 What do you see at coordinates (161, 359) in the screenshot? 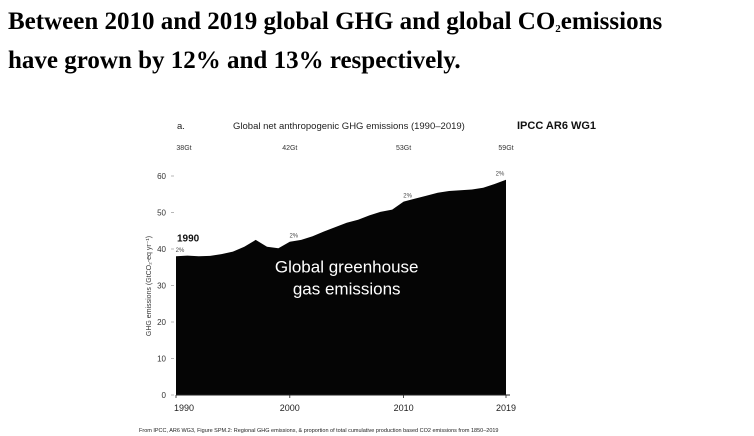
I see `y-tick-label: 10` at bounding box center [161, 359].